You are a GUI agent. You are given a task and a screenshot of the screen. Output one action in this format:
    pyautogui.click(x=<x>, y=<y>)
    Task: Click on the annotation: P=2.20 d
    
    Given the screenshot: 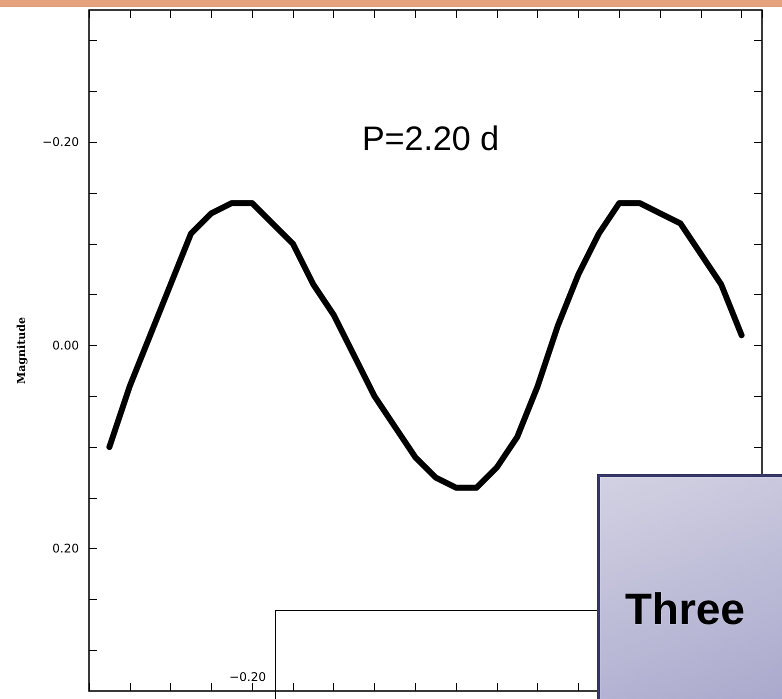 What is the action you would take?
    pyautogui.click(x=431, y=139)
    